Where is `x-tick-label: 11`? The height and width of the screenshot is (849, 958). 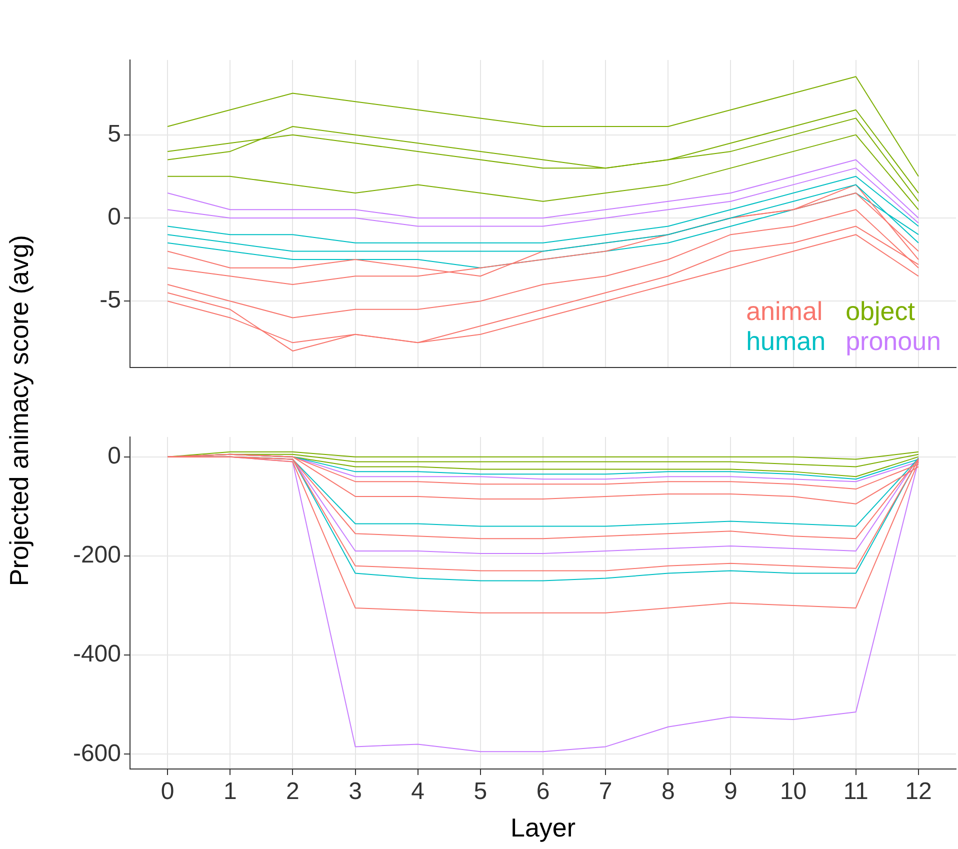 x-tick-label: 11 is located at coordinates (855, 792).